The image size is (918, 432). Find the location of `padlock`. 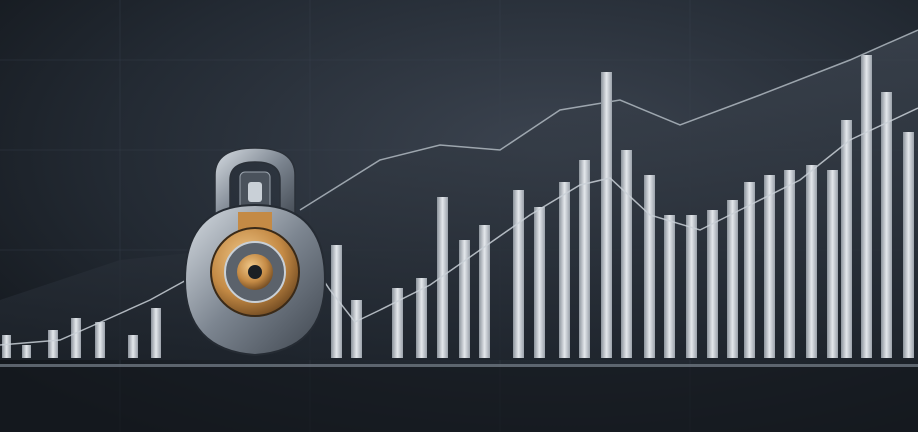

padlock is located at coordinates (255, 252).